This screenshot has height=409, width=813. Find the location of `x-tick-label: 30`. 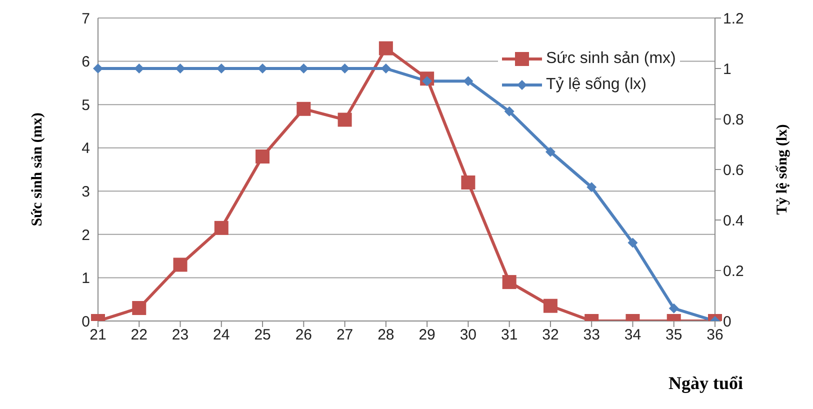

x-tick-label: 30 is located at coordinates (468, 335).